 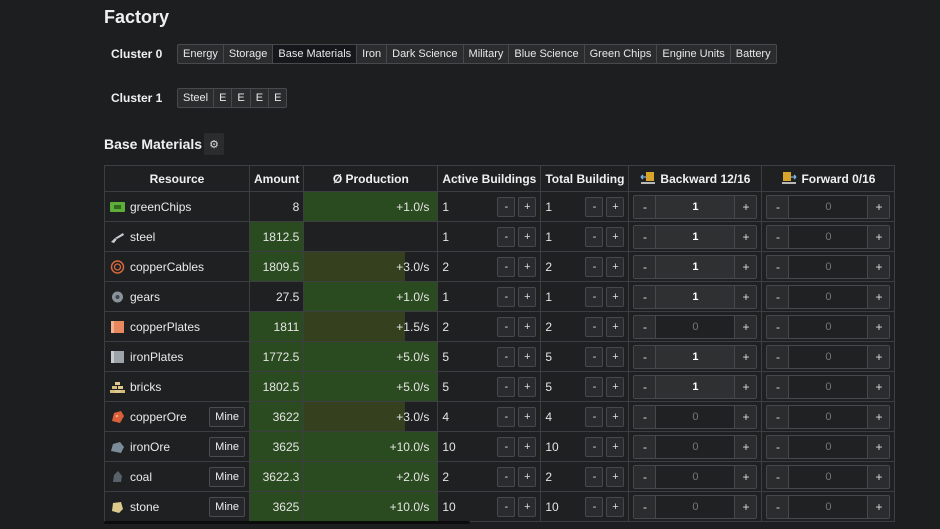 I want to click on tab-blue-science: Blue Science, so click(x=547, y=54).